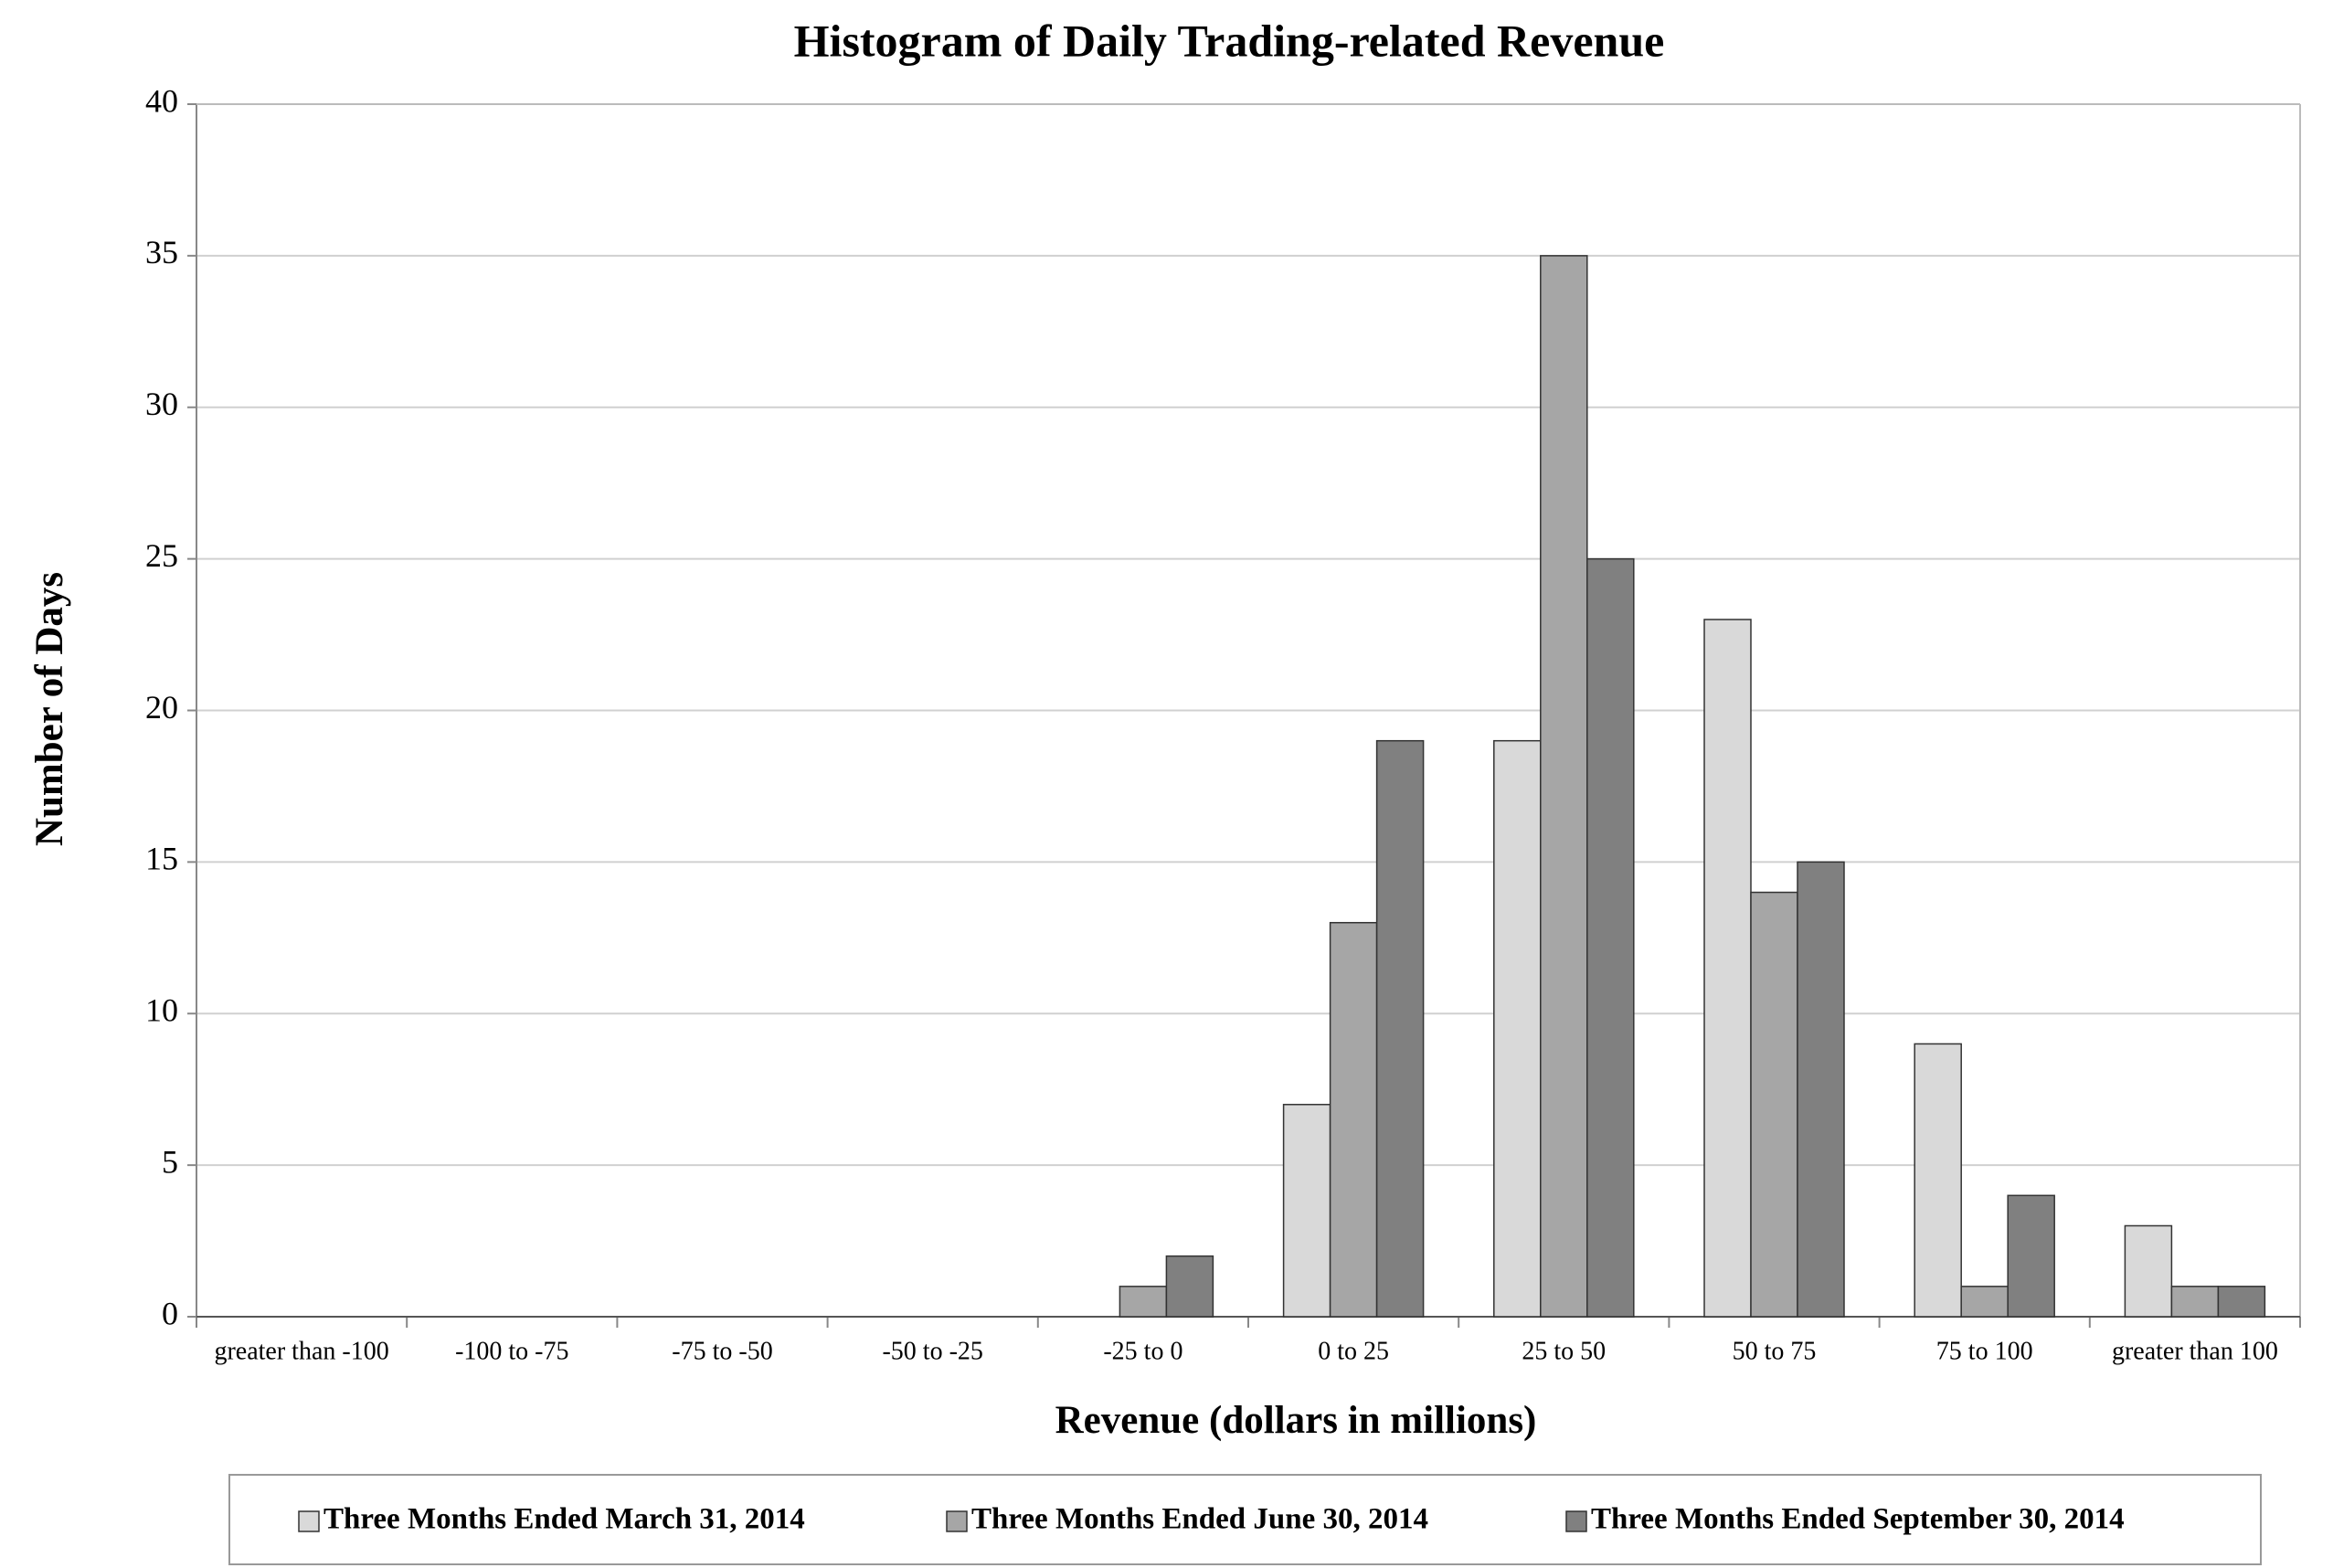  Describe the element at coordinates (722, 1351) in the screenshot. I see `x-tick-label: -75 to -50` at that location.